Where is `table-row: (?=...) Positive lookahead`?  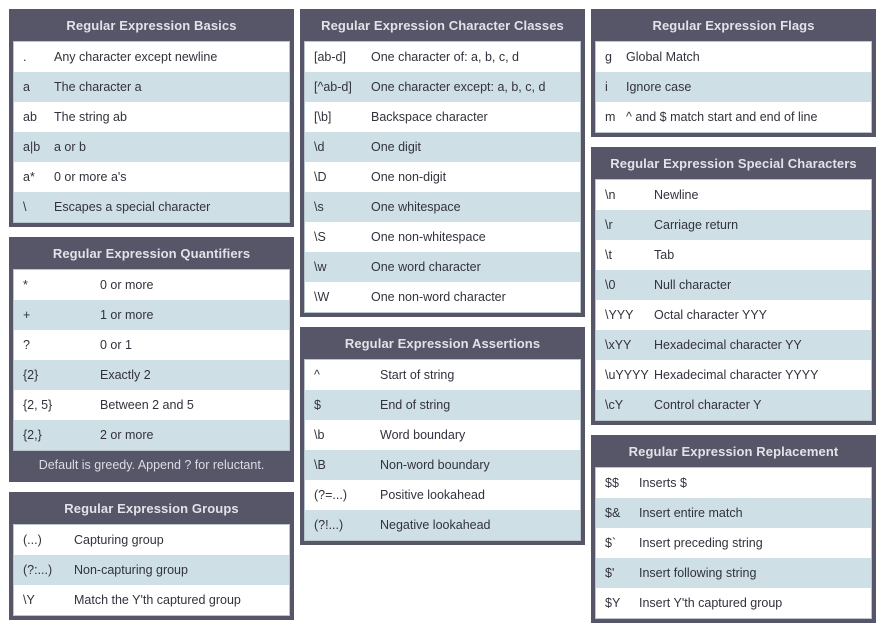 table-row: (?=...) Positive lookahead is located at coordinates (442, 495).